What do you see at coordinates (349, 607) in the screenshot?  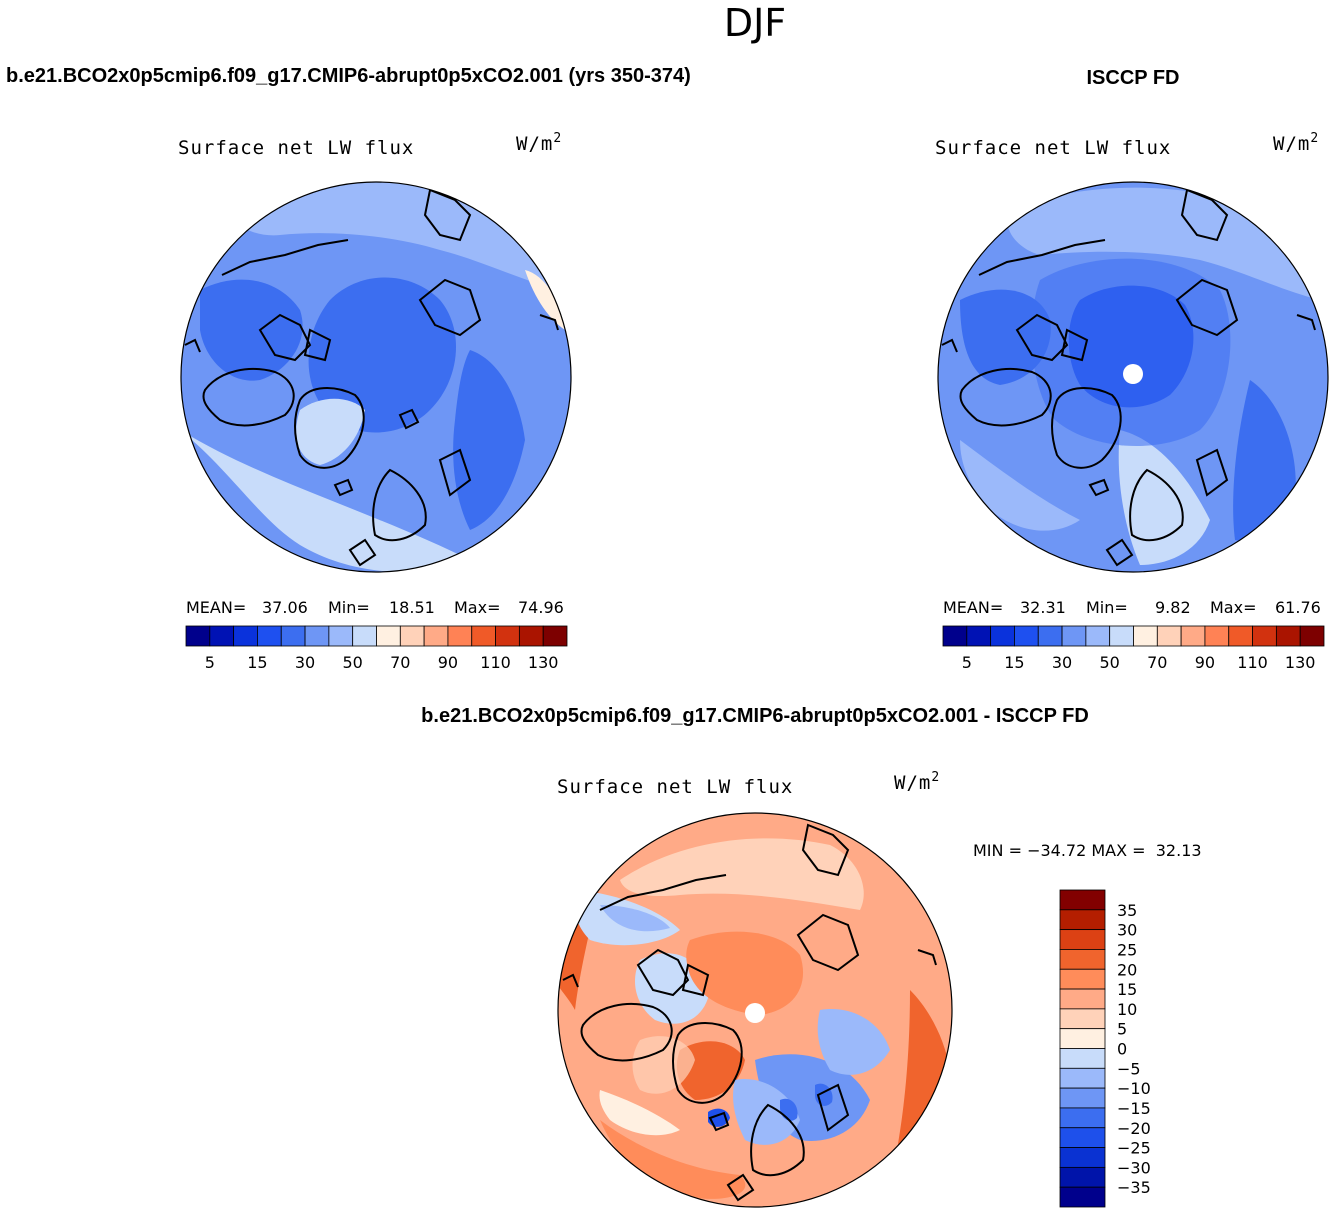 I see `panel-model-min-label: Min=` at bounding box center [349, 607].